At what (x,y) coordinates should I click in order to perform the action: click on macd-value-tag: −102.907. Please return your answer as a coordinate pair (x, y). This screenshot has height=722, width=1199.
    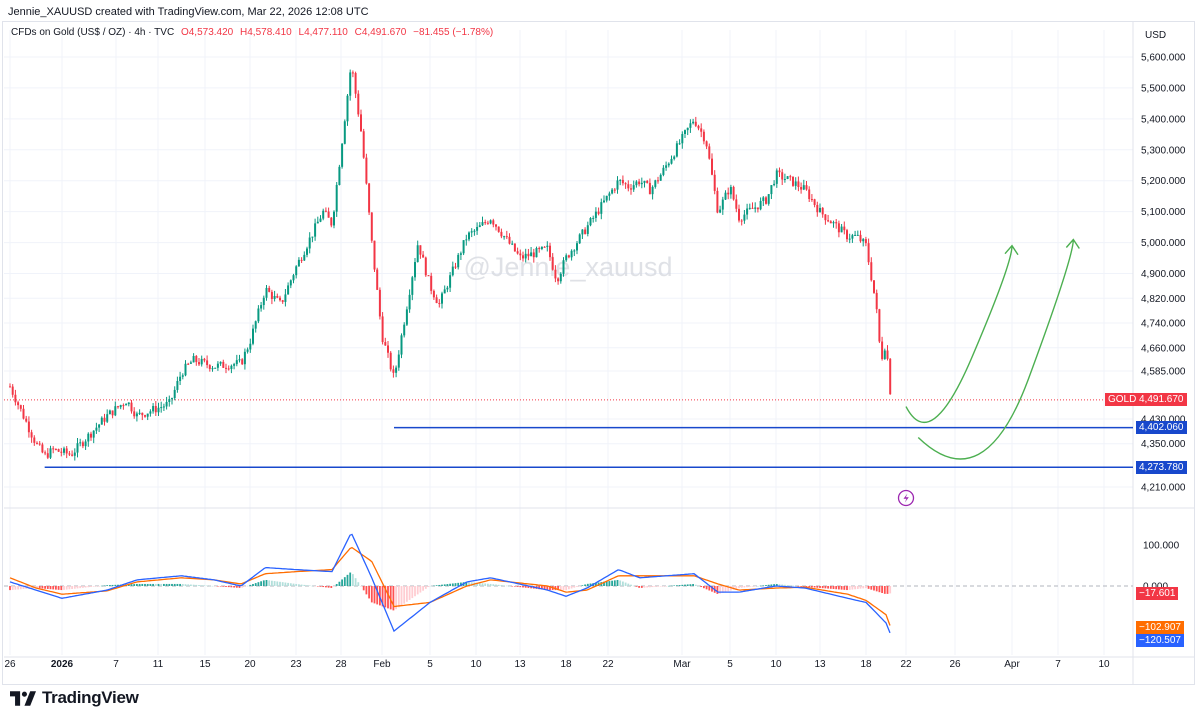
    Looking at the image, I should click on (1160, 627).